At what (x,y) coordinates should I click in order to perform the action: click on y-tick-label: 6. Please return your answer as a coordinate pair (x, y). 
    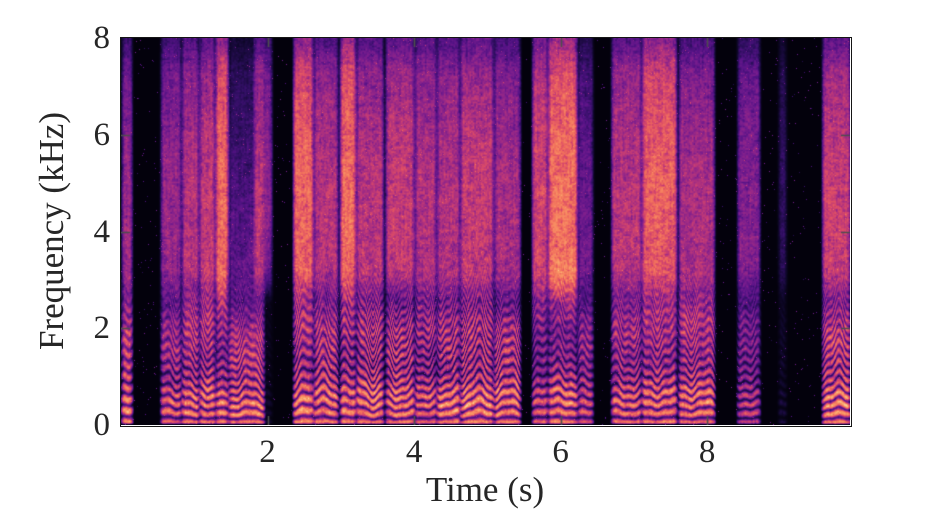
    Looking at the image, I should click on (102, 134).